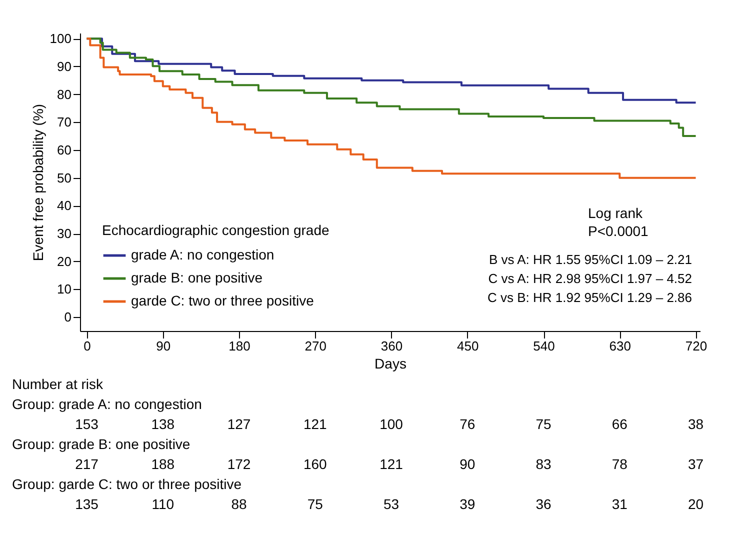  What do you see at coordinates (64, 178) in the screenshot?
I see `y-tick-label: 50` at bounding box center [64, 178].